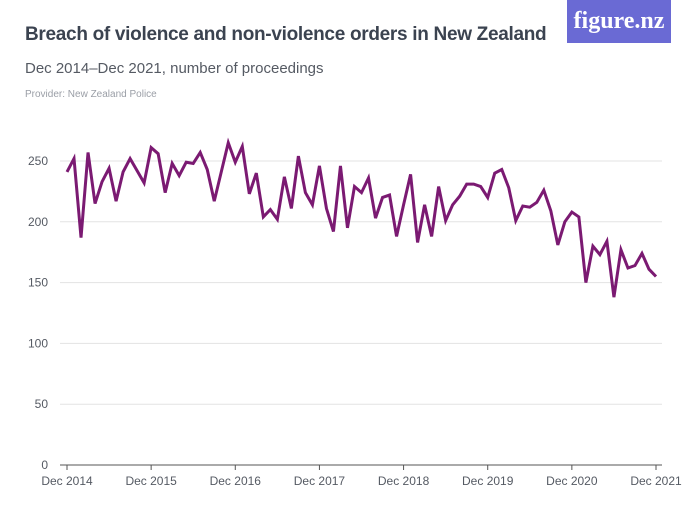 The image size is (700, 525). Describe the element at coordinates (42, 404) in the screenshot. I see `y-tick-label: 50` at that location.